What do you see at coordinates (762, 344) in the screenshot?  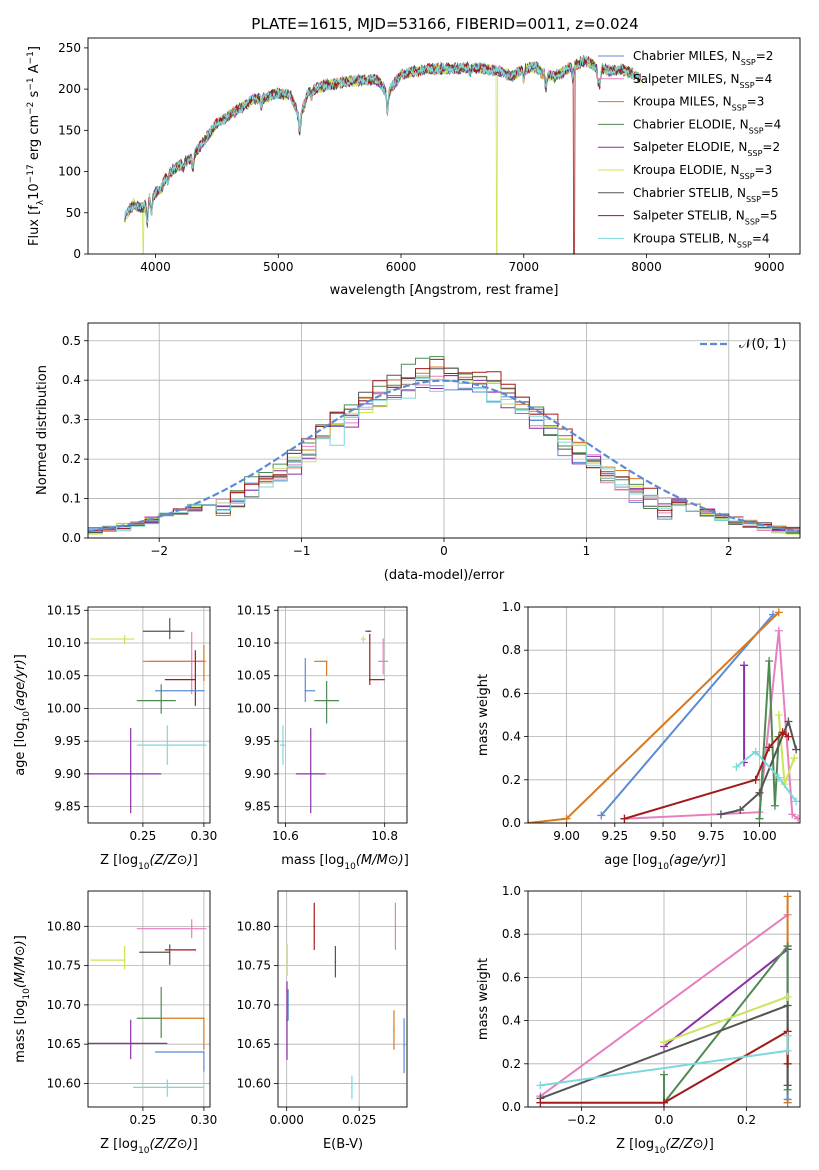 I see `legend-label: 𝒩(0, 1)` at bounding box center [762, 344].